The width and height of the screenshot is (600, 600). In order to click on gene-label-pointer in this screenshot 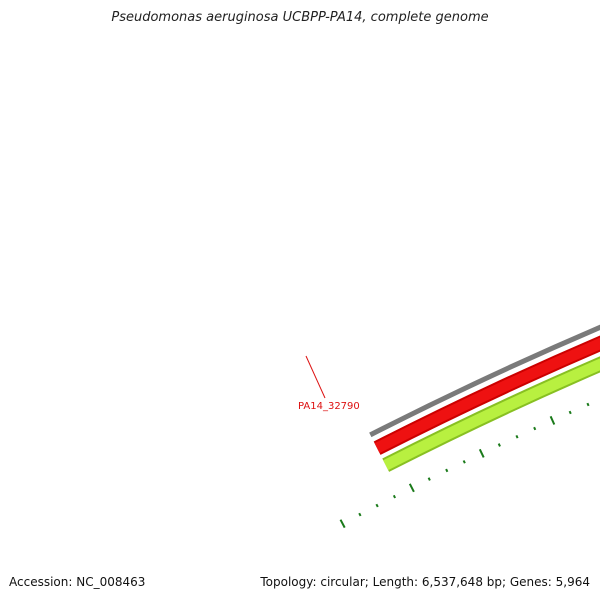, I will do `click(315, 377)`.